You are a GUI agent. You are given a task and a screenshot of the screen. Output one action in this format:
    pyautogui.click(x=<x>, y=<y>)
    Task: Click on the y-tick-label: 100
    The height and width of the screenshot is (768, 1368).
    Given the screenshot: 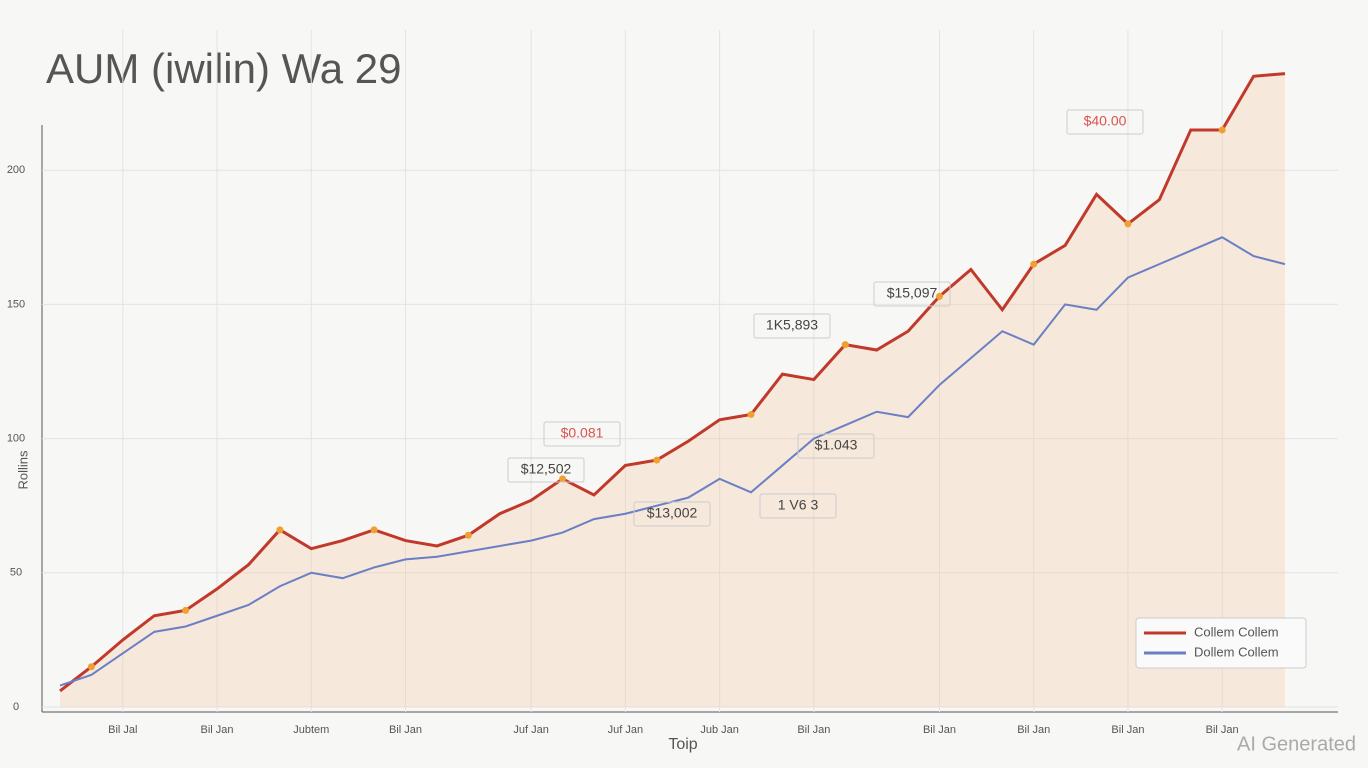 What is the action you would take?
    pyautogui.click(x=16, y=439)
    